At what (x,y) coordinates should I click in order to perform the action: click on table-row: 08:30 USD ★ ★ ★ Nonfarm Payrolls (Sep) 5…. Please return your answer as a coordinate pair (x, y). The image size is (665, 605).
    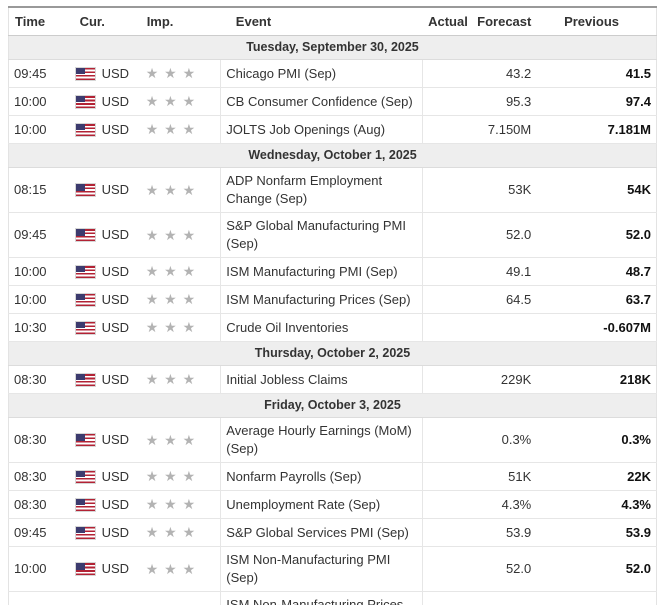
    Looking at the image, I should click on (332, 476).